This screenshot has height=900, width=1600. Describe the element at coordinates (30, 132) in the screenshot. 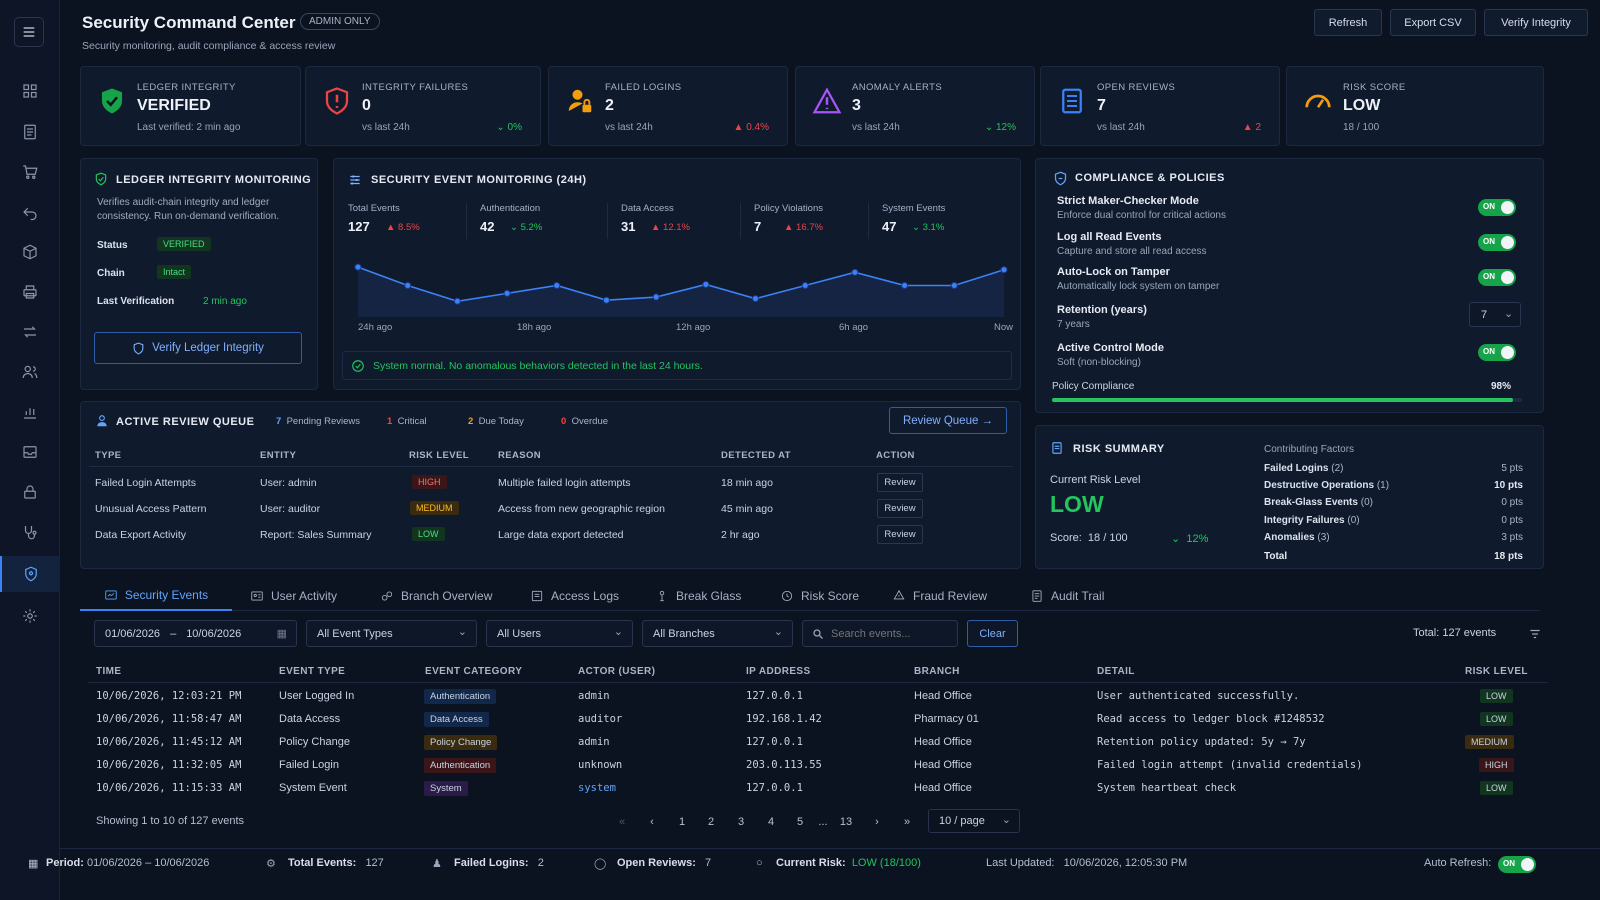

I see `sidebar-item-documents` at that location.